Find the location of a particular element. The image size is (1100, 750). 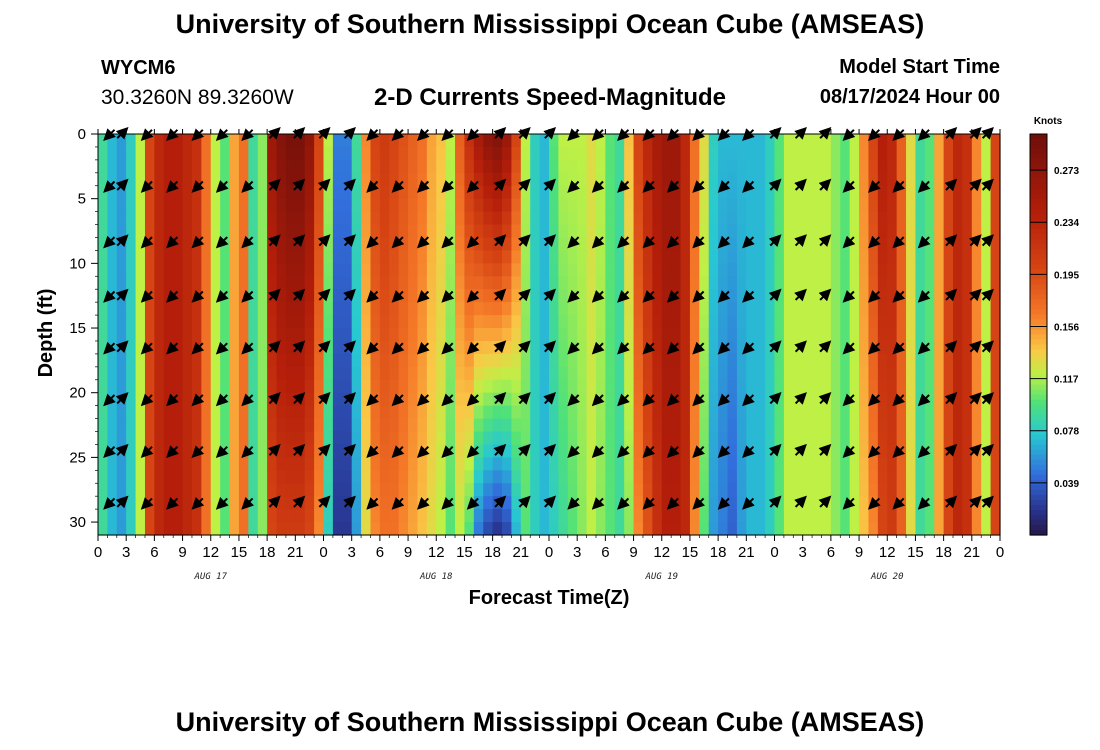

model-start-label: Model Start Time is located at coordinates (919, 67).